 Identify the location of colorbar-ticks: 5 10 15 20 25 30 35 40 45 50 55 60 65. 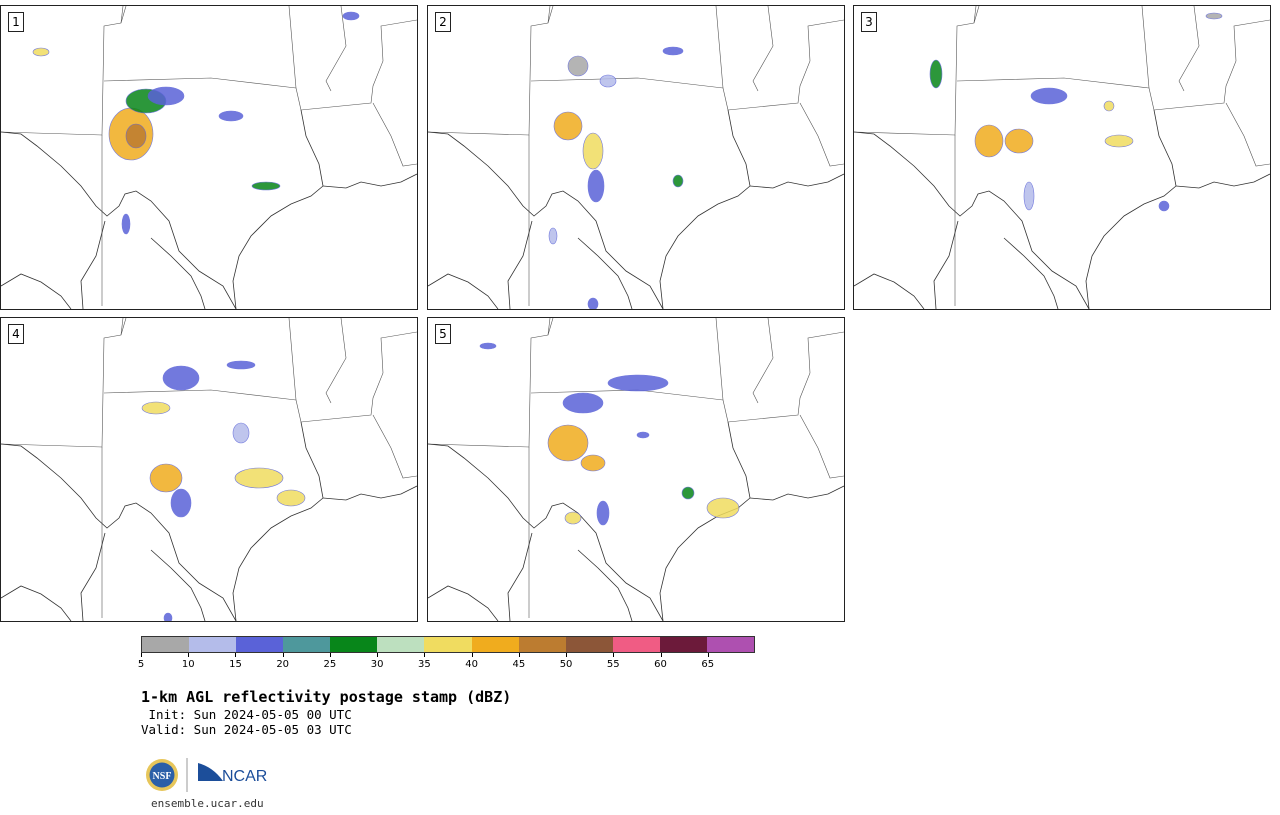
(446, 663).